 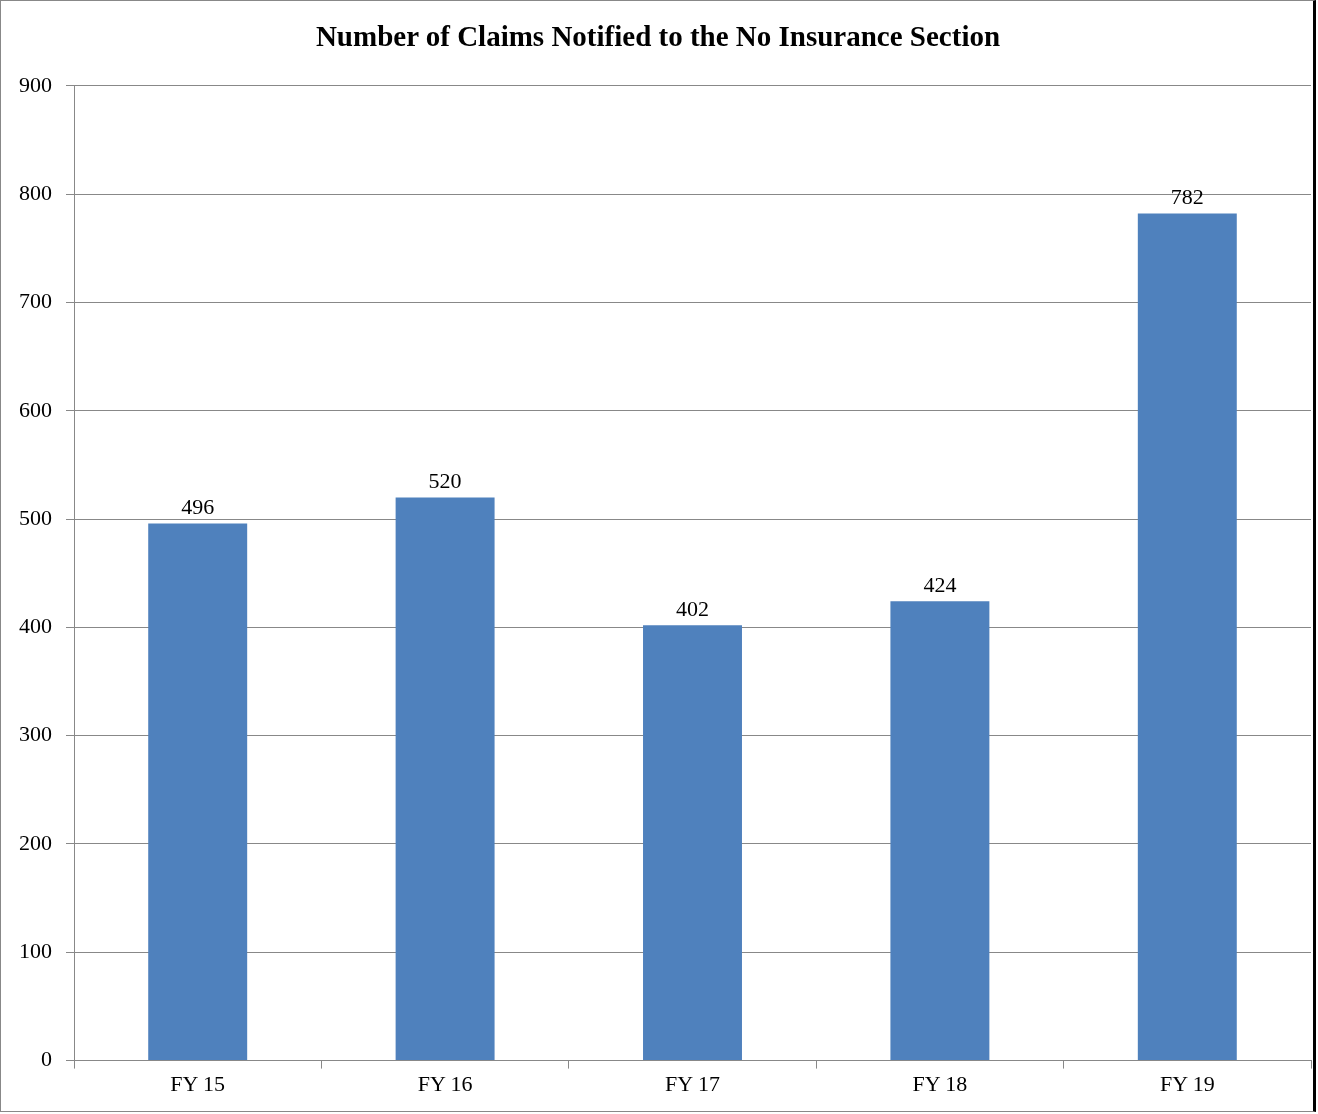 I want to click on y-tick-label: 600, so click(x=35, y=409).